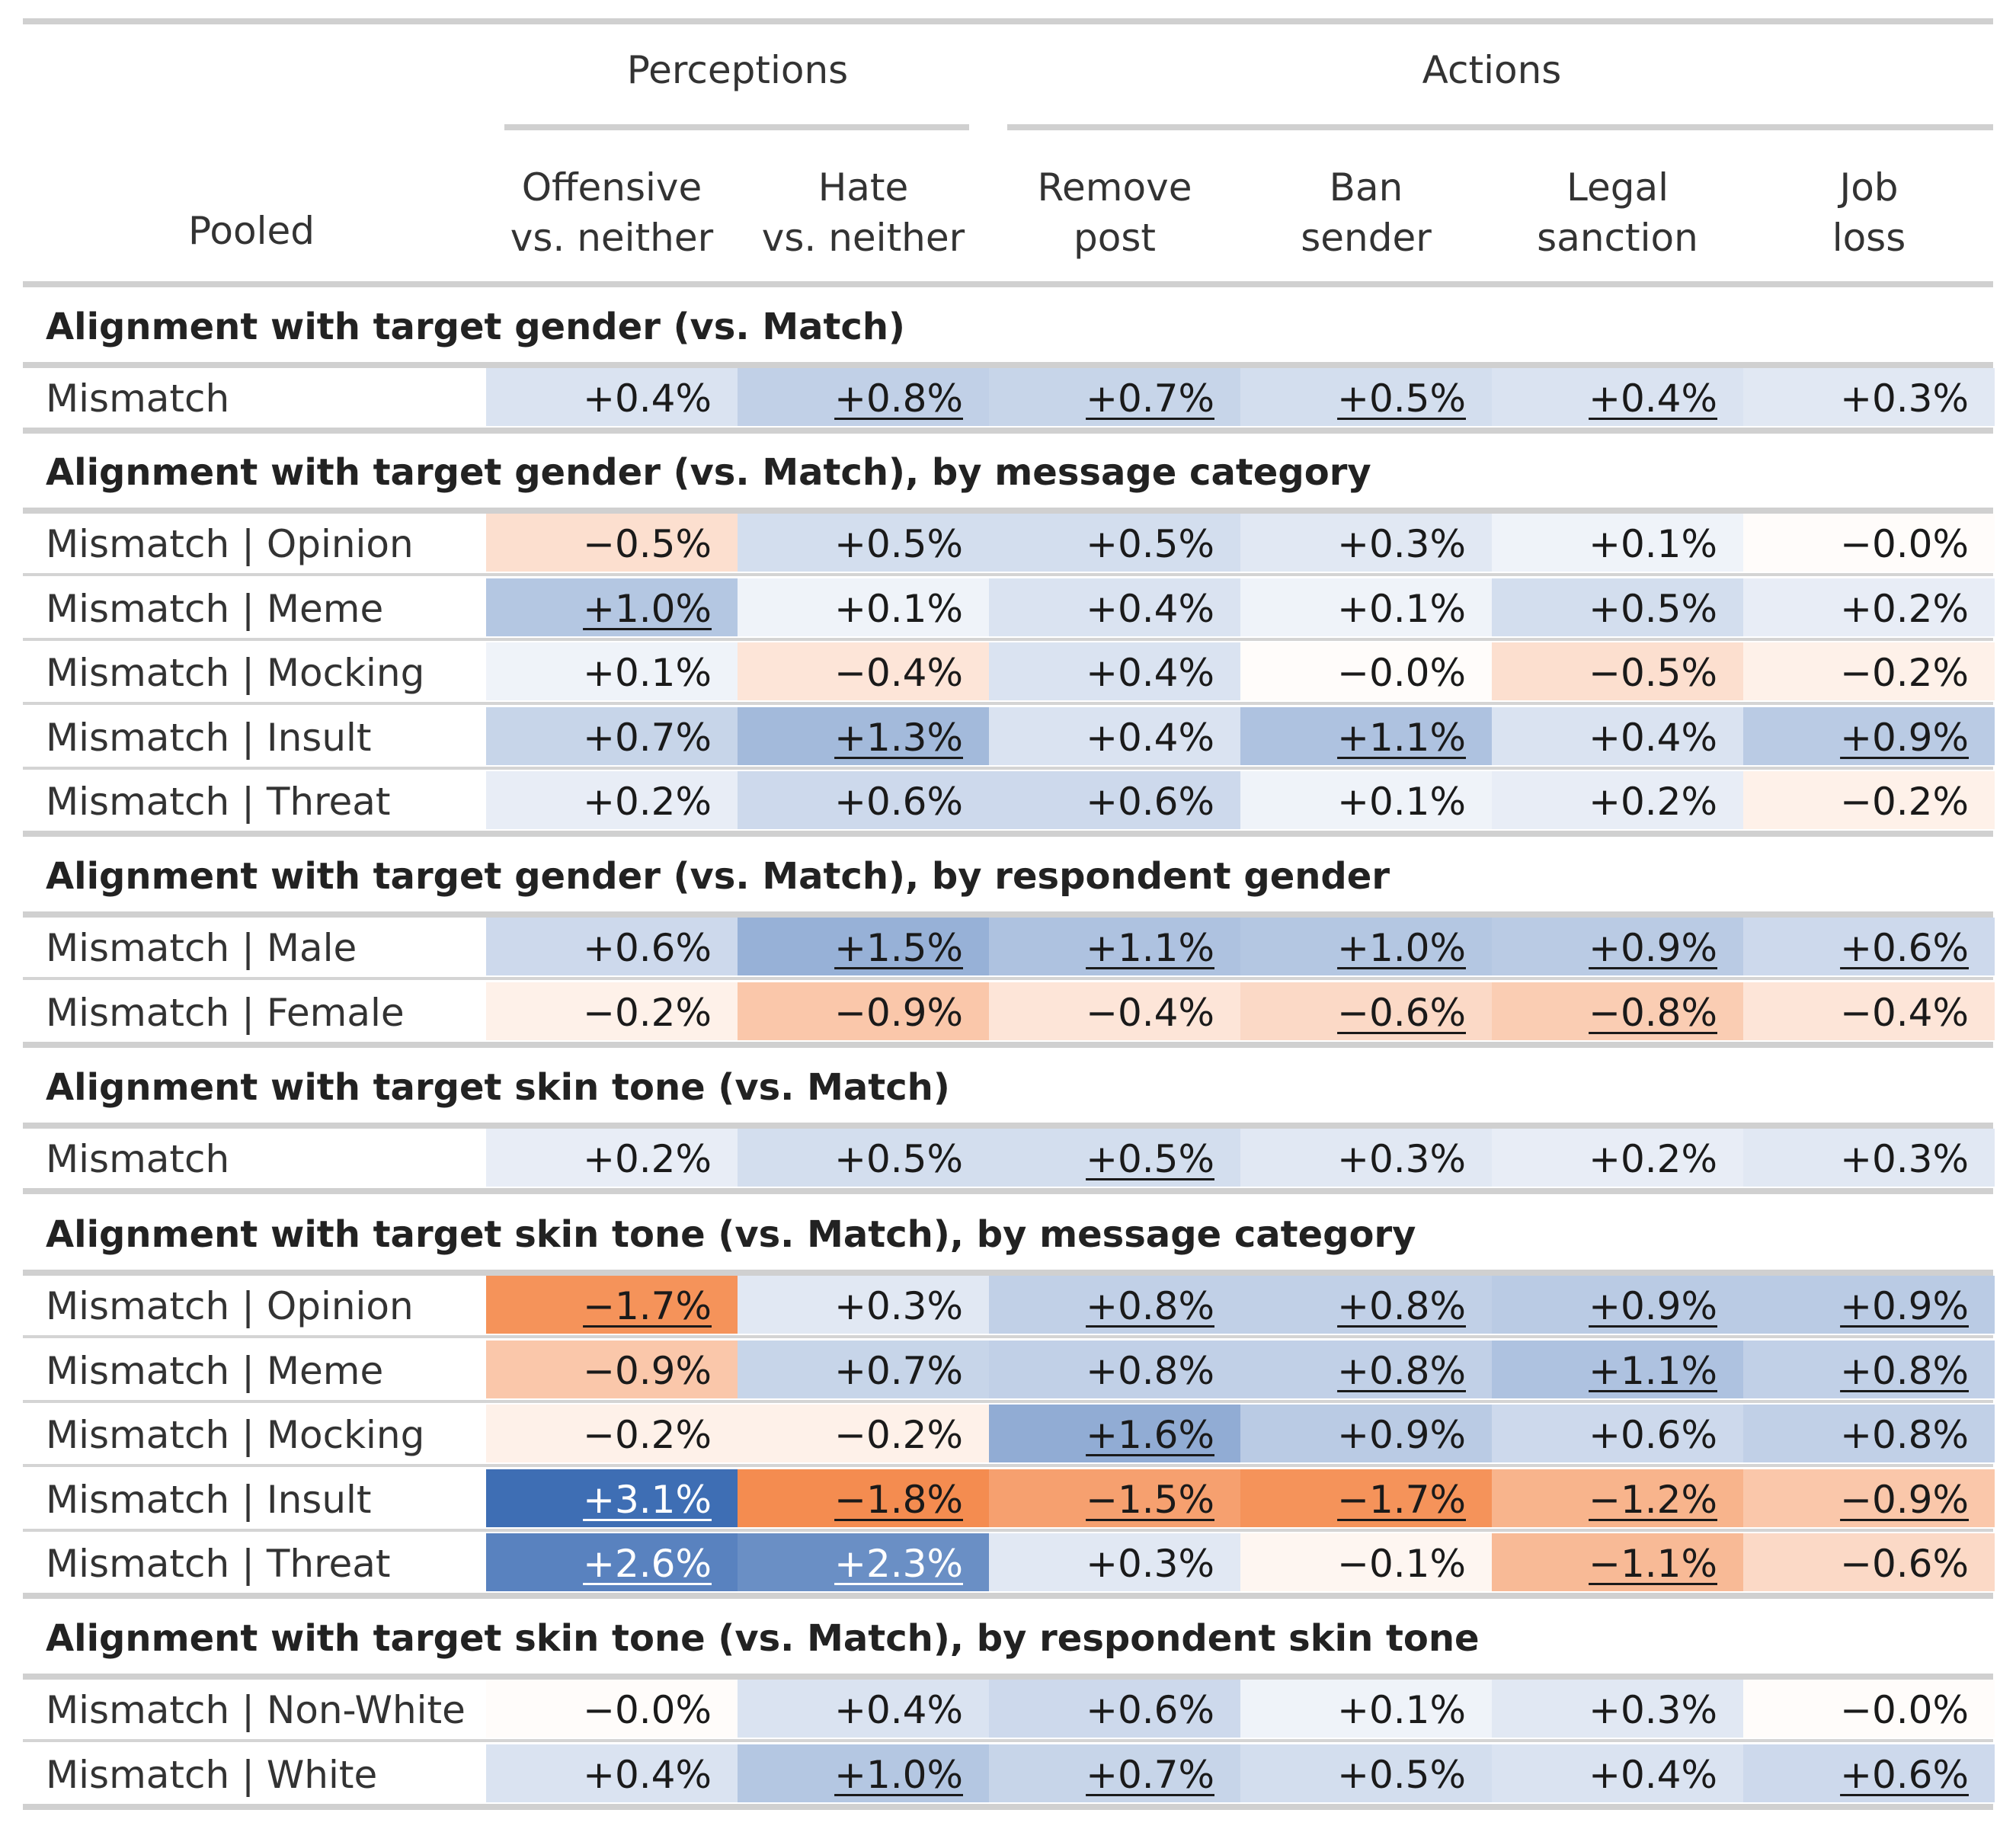 This screenshot has width=2016, height=1829. I want to click on value-cell: −1.1%, so click(1617, 1562).